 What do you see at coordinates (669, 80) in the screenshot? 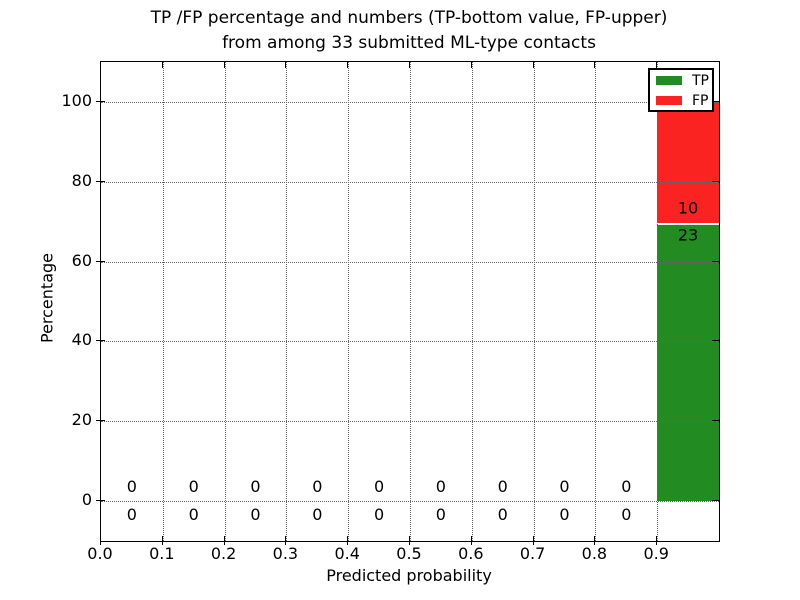
I see `tp-legend-swatch` at bounding box center [669, 80].